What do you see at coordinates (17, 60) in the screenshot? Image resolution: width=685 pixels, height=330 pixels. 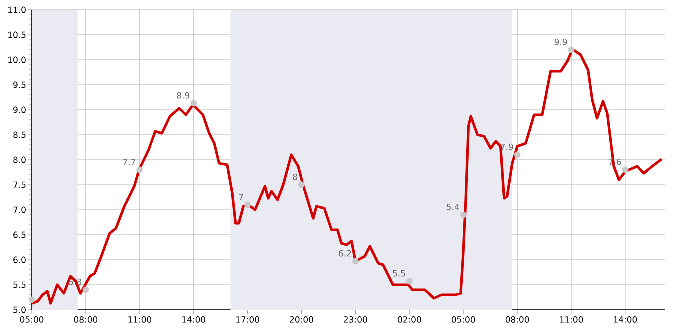 I see `y-tick-label: 10.0` at bounding box center [17, 60].